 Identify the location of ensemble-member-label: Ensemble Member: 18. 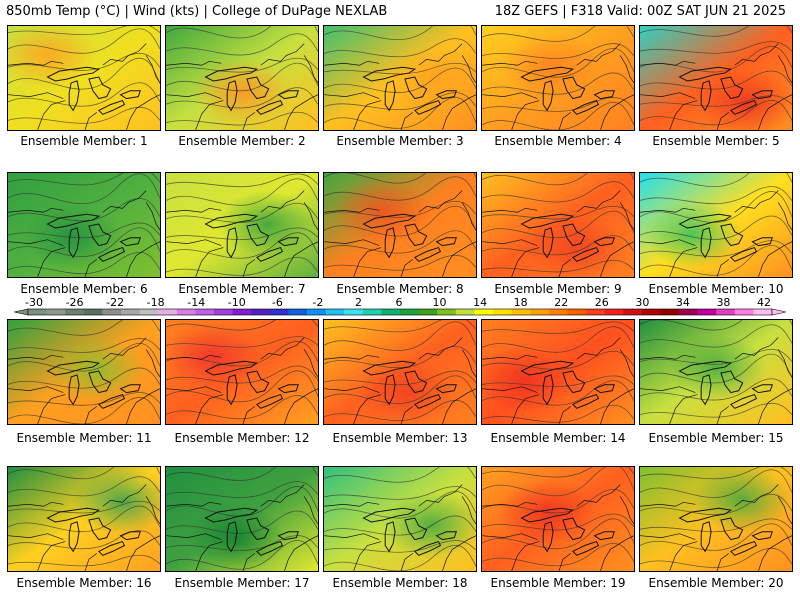
(400, 583).